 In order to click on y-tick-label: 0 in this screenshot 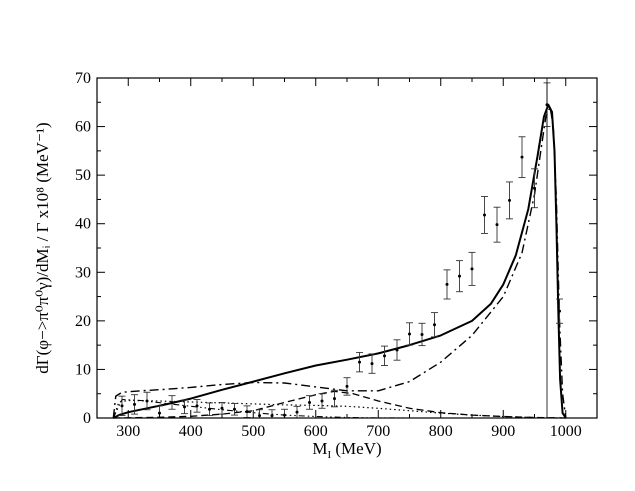, I will do `click(87, 418)`.